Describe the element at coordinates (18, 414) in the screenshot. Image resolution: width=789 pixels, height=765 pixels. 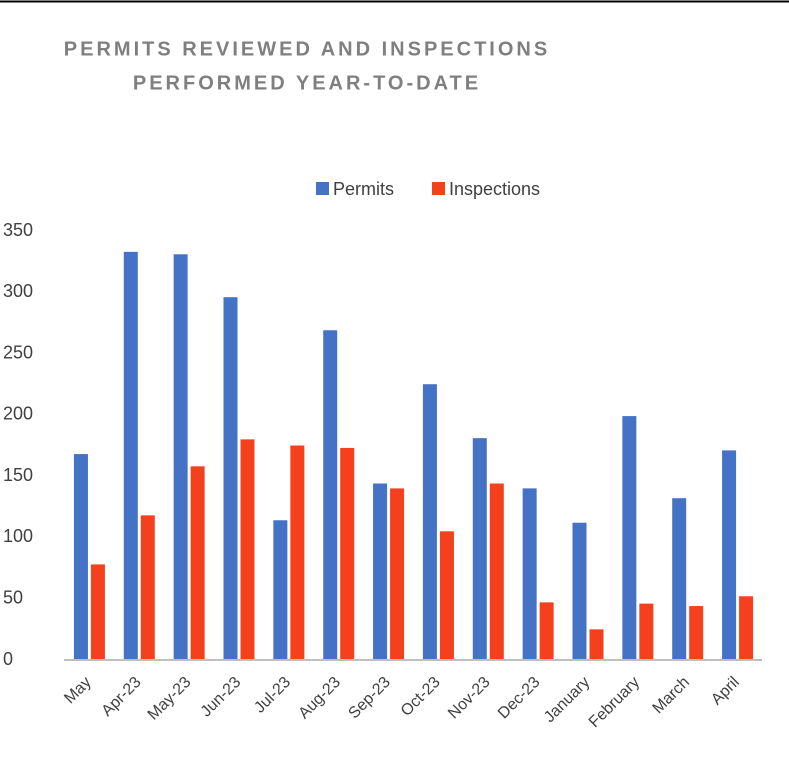
I see `y-tick-label: 200` at that location.